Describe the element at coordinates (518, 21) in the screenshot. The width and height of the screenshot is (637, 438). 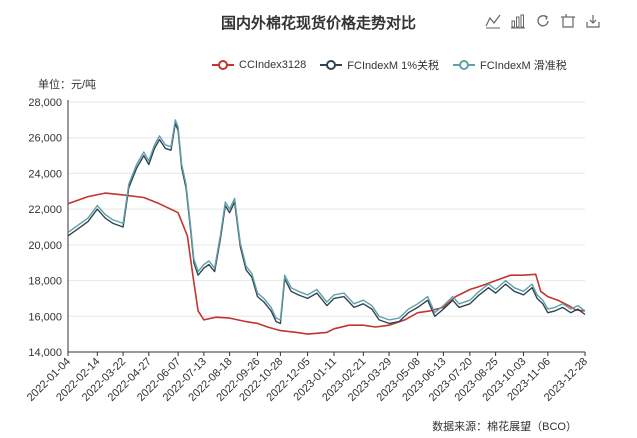
I see `bar-chart-icon` at that location.